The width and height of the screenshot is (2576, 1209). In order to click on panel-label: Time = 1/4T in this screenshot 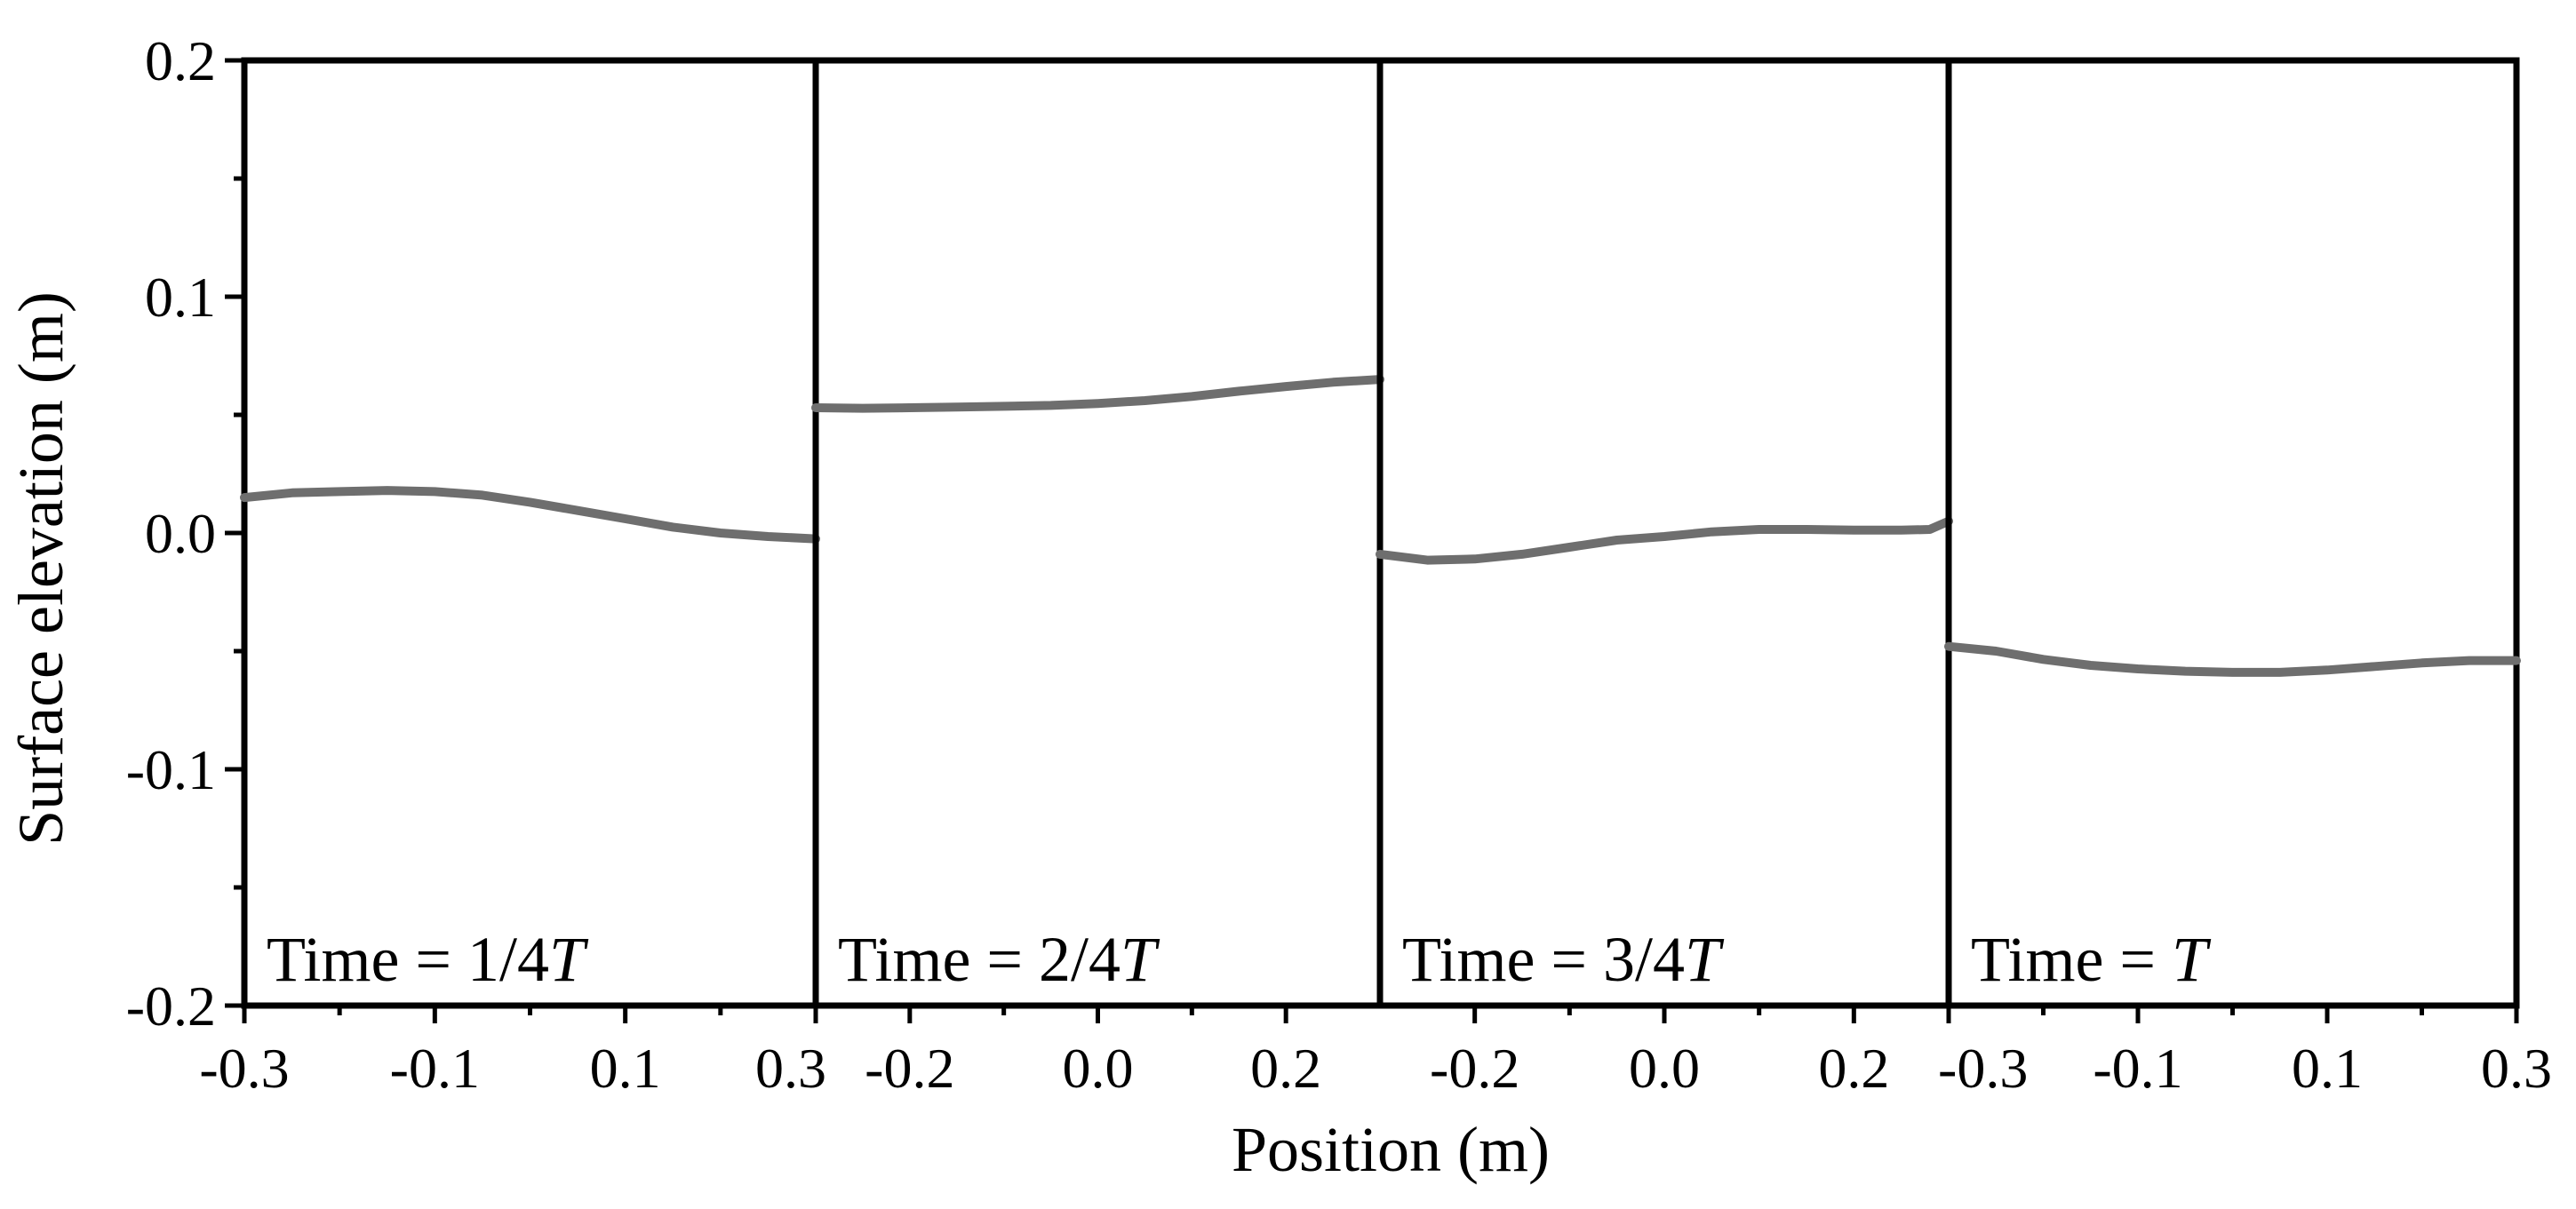, I will do `click(428, 959)`.